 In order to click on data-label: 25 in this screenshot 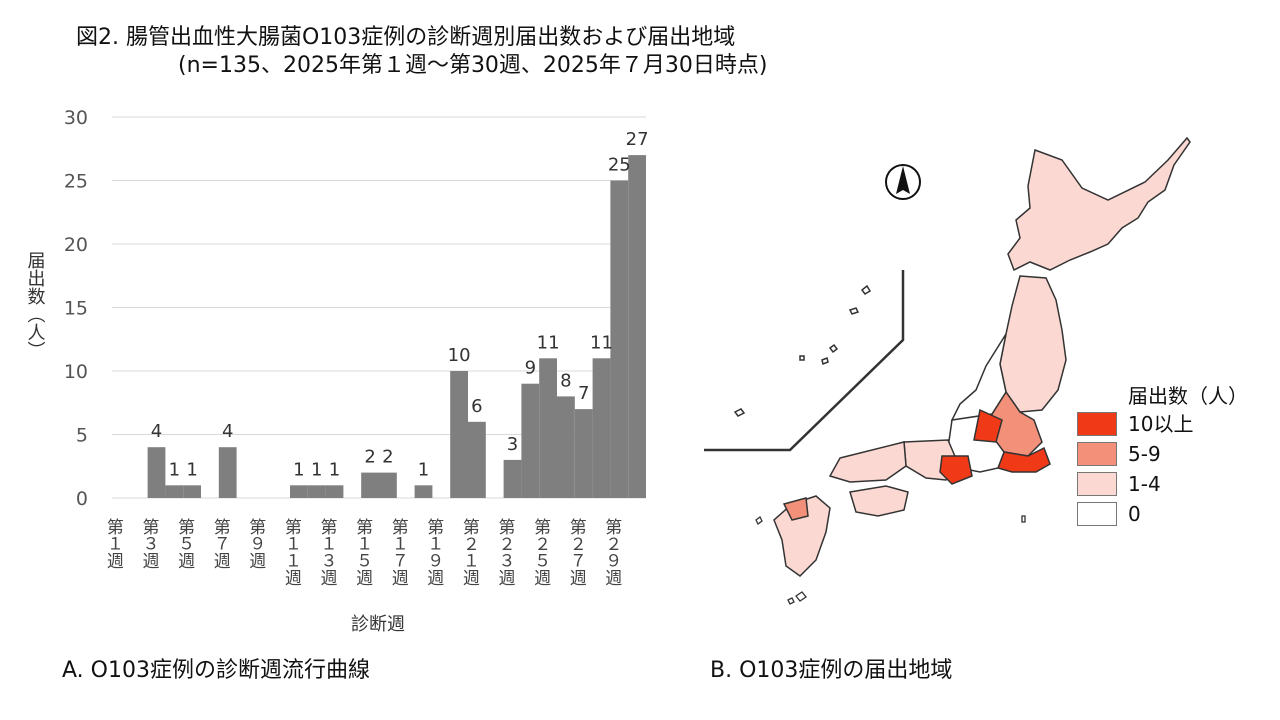, I will do `click(619, 165)`.